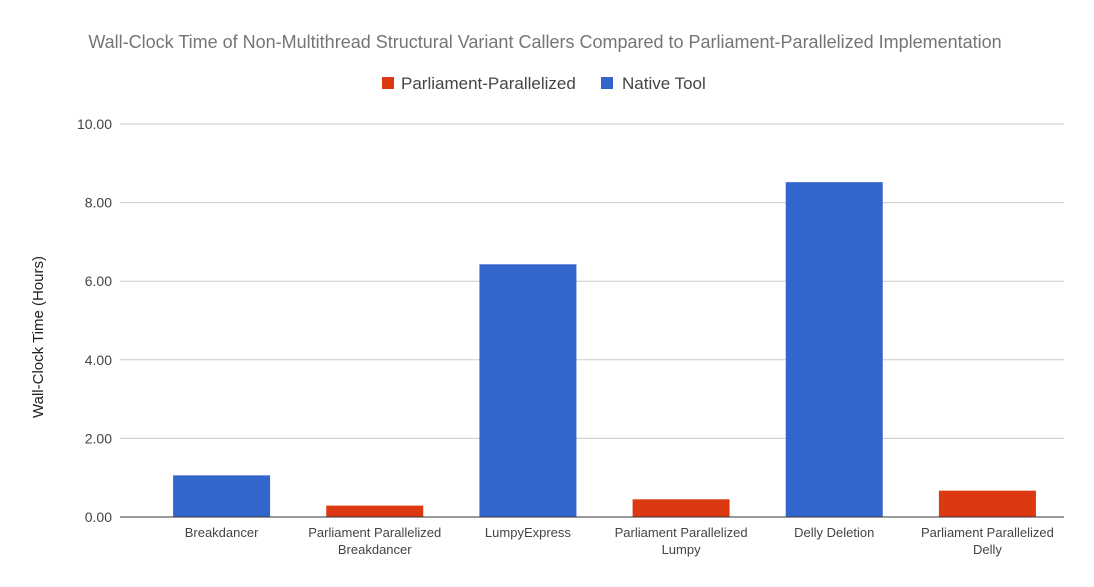 This screenshot has width=1094, height=587. Describe the element at coordinates (682, 549) in the screenshot. I see `x-category-label: Lumpy` at that location.